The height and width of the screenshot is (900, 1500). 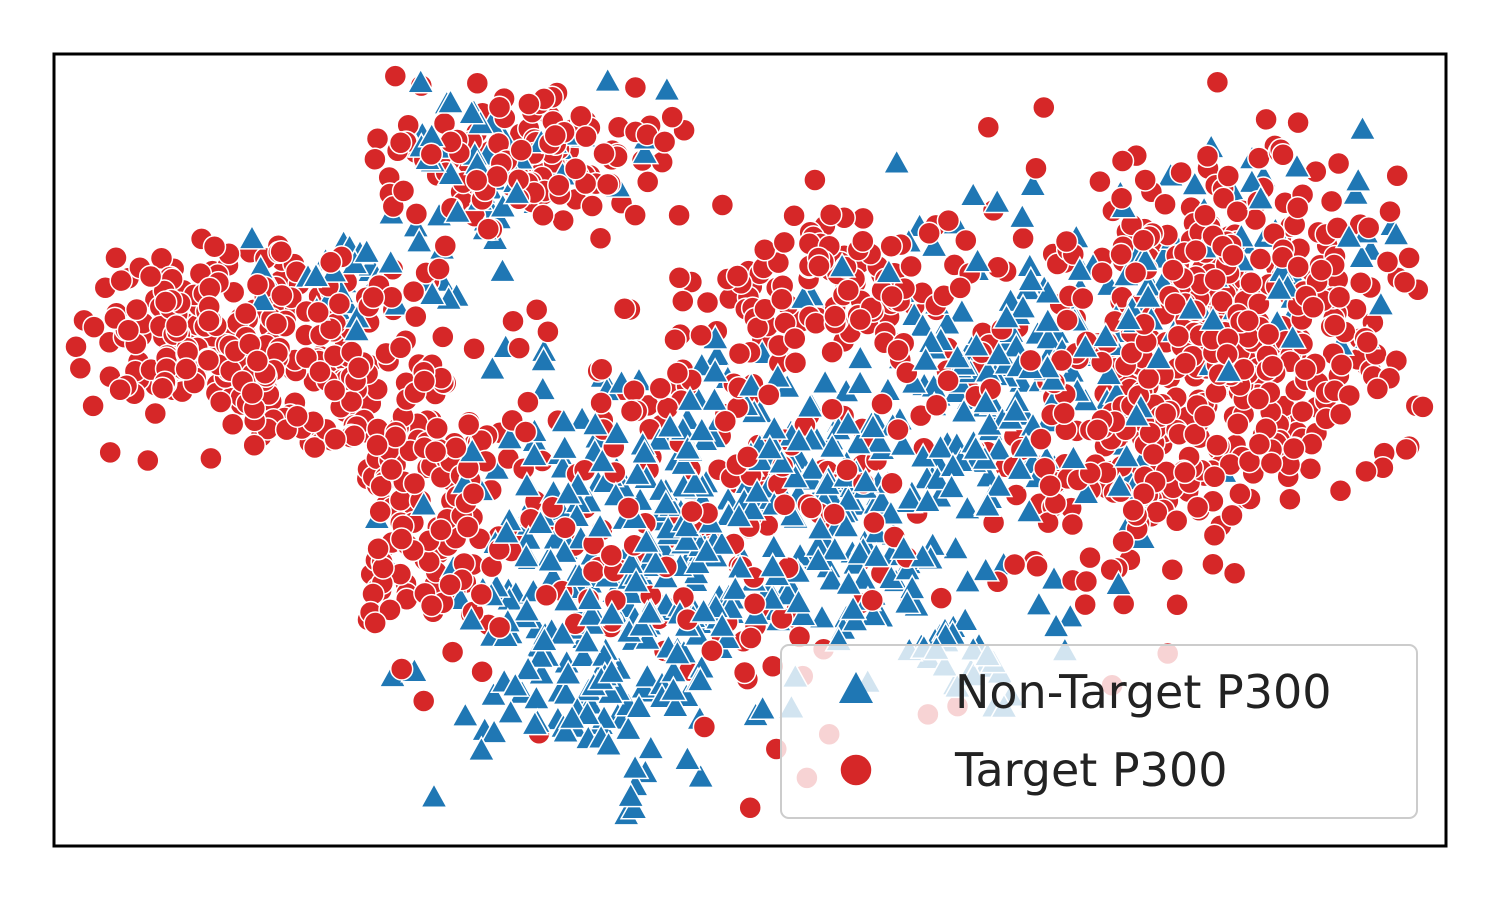 What do you see at coordinates (1090, 770) in the screenshot?
I see `legend-label-target: Target P300` at bounding box center [1090, 770].